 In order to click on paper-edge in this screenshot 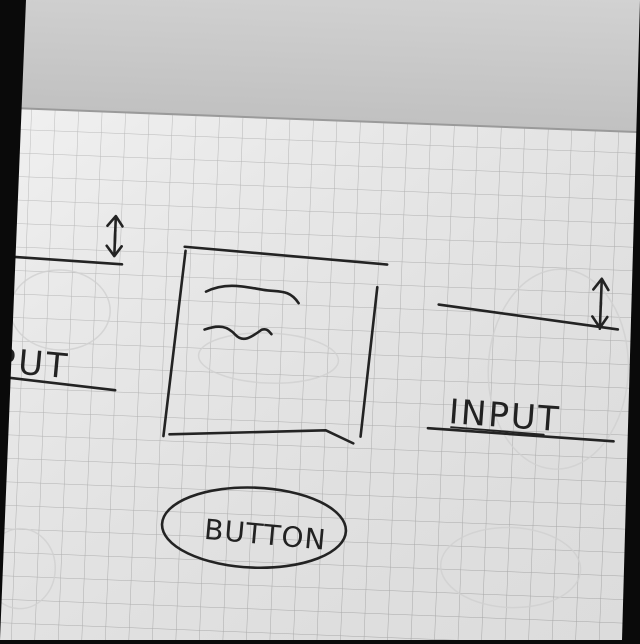, I will do `click(320, 120)`.